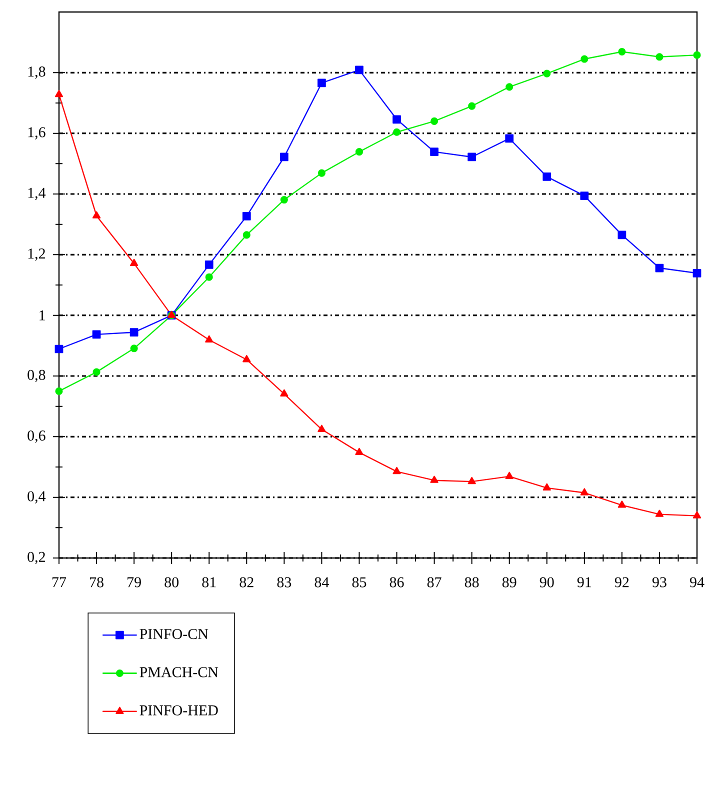 The width and height of the screenshot is (710, 805). What do you see at coordinates (36, 558) in the screenshot?
I see `y-tick-label: 0,2` at bounding box center [36, 558].